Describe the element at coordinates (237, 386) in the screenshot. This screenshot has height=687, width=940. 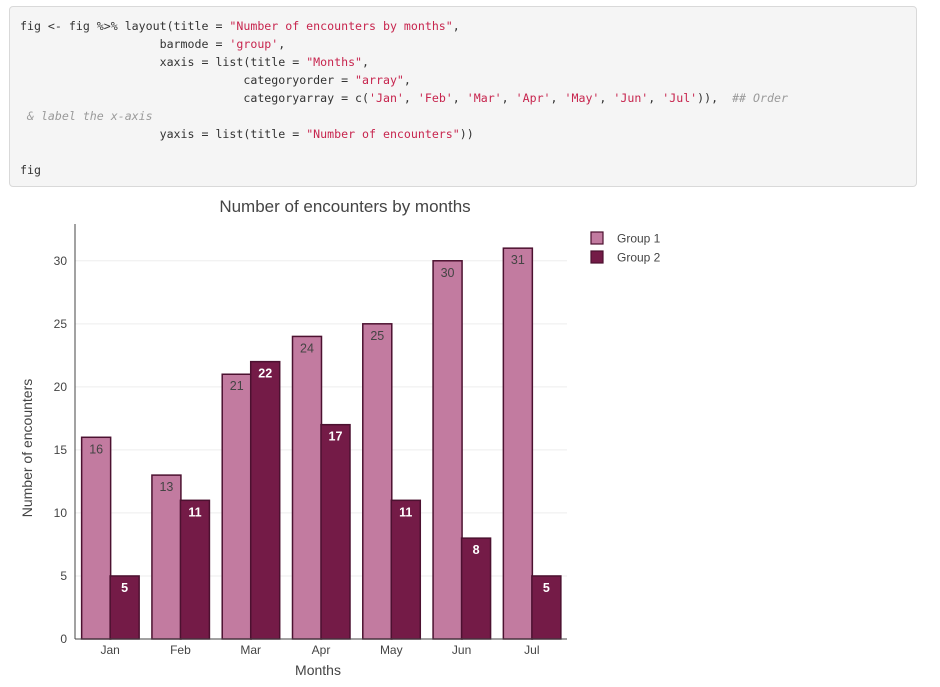
I see `bar-value-label: 21` at that location.